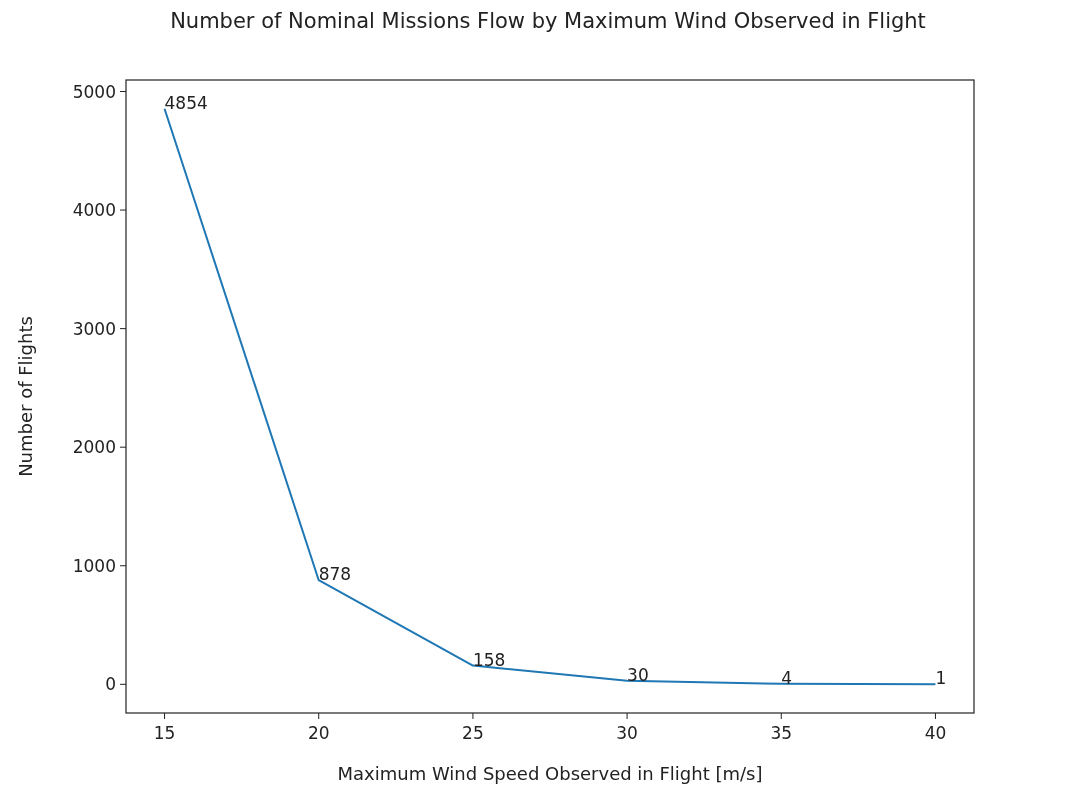  What do you see at coordinates (110, 684) in the screenshot?
I see `y-tick-label: 0` at bounding box center [110, 684].